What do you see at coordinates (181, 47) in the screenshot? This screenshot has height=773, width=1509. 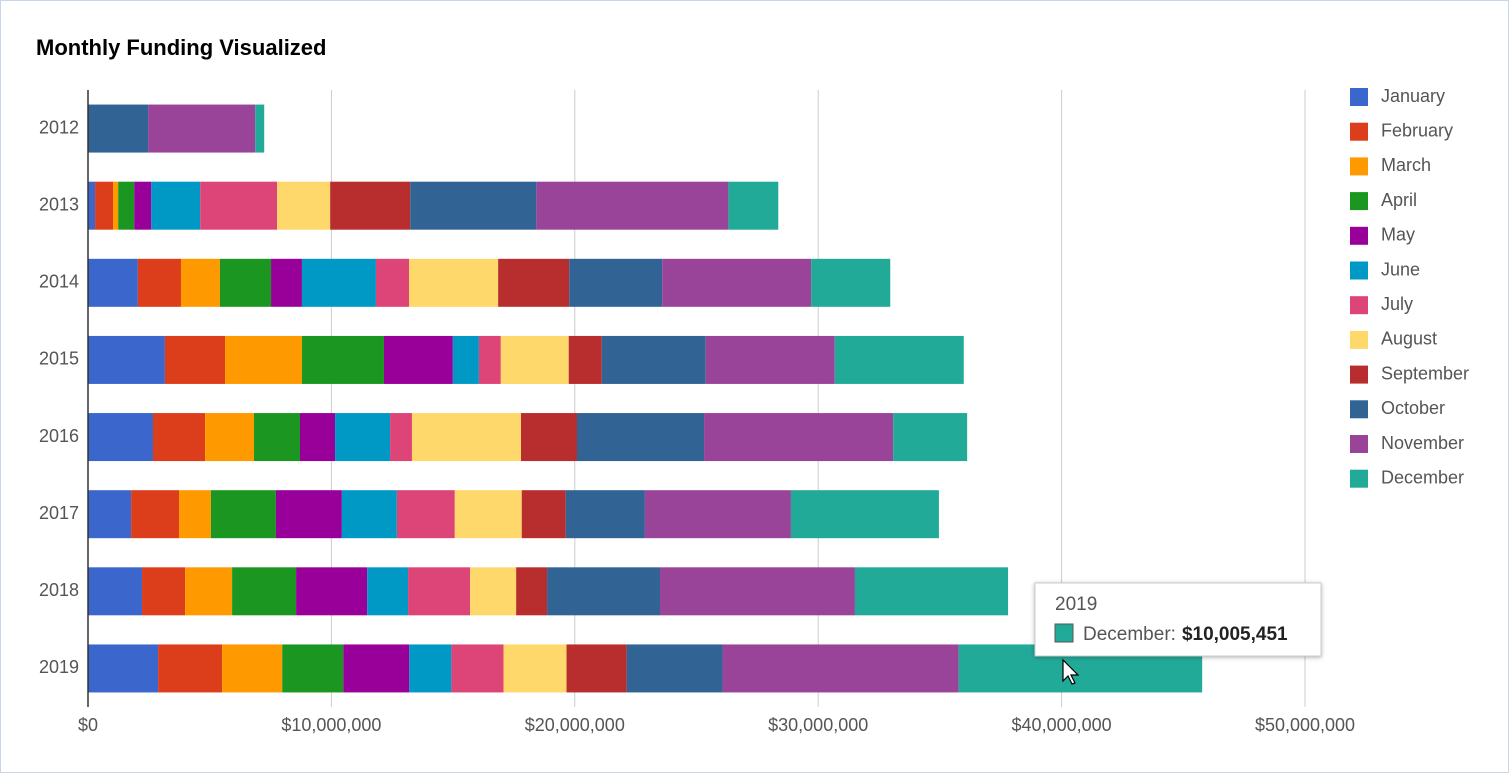 I see `chart-title: Monthly Funding Visualized` at bounding box center [181, 47].